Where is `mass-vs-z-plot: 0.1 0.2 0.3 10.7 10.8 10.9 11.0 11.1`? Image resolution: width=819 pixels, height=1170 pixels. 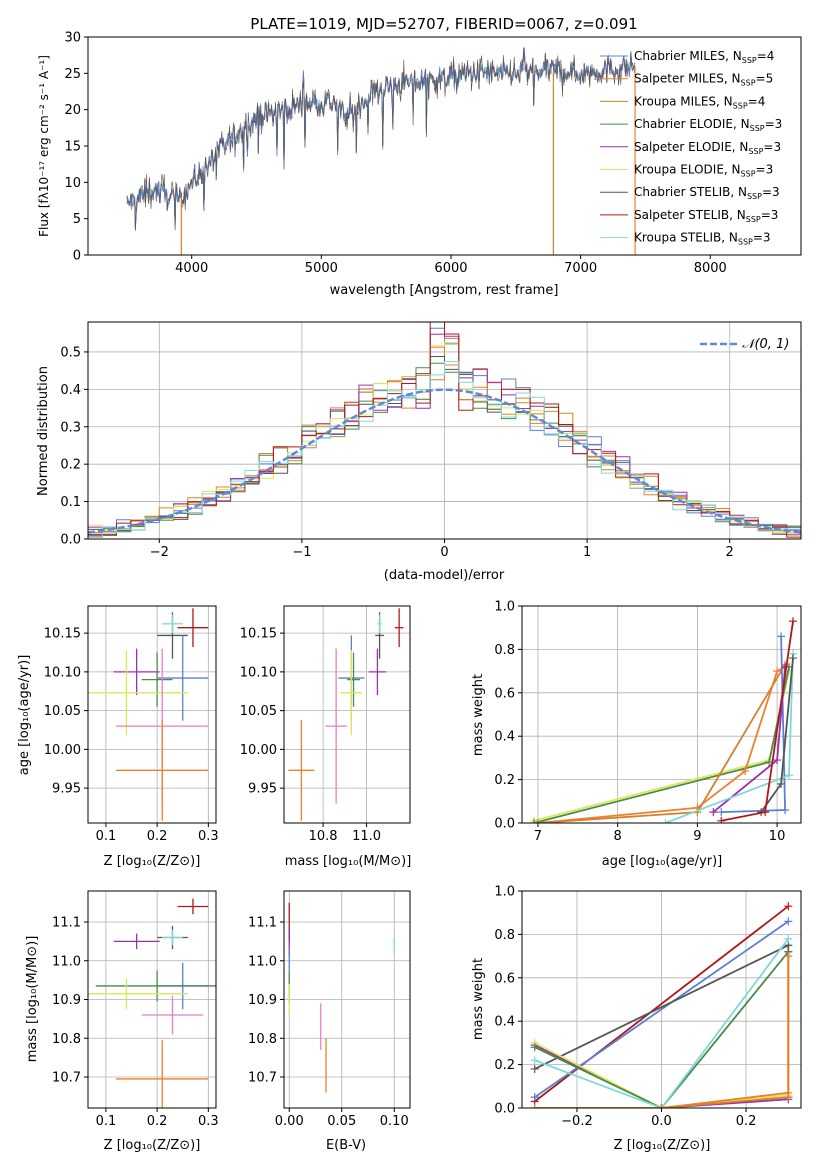 mass-vs-z-plot: 0.1 0.2 0.3 10.7 10.8 10.9 11.0 11.1 is located at coordinates (135, 1009).